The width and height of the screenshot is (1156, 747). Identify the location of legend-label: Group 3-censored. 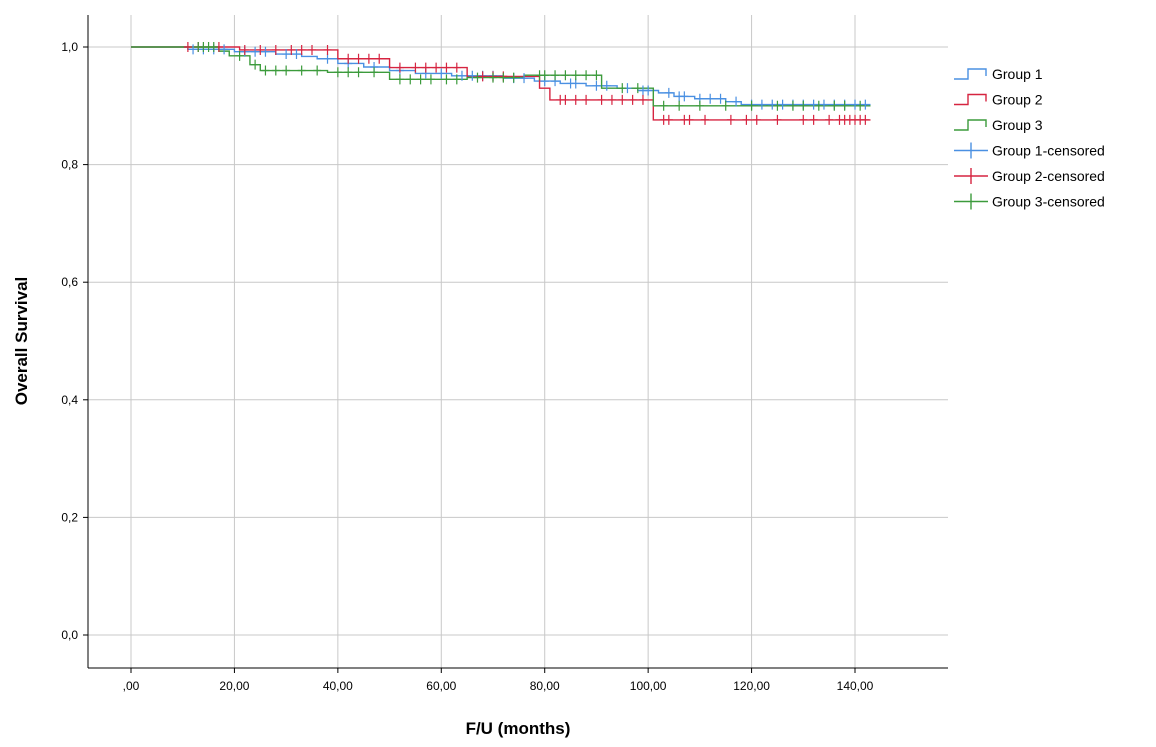
(1048, 202).